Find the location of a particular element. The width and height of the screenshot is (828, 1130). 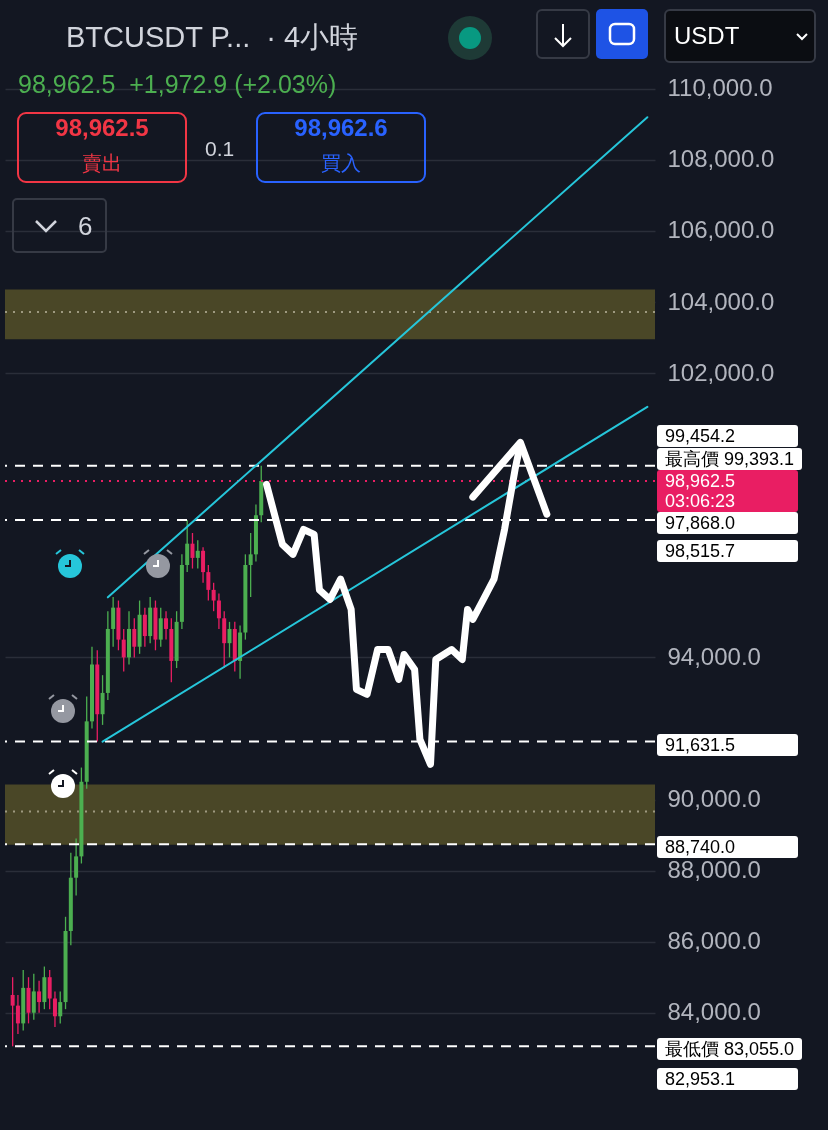

ref-line-label: 最低價 83,055.0 is located at coordinates (730, 1049).